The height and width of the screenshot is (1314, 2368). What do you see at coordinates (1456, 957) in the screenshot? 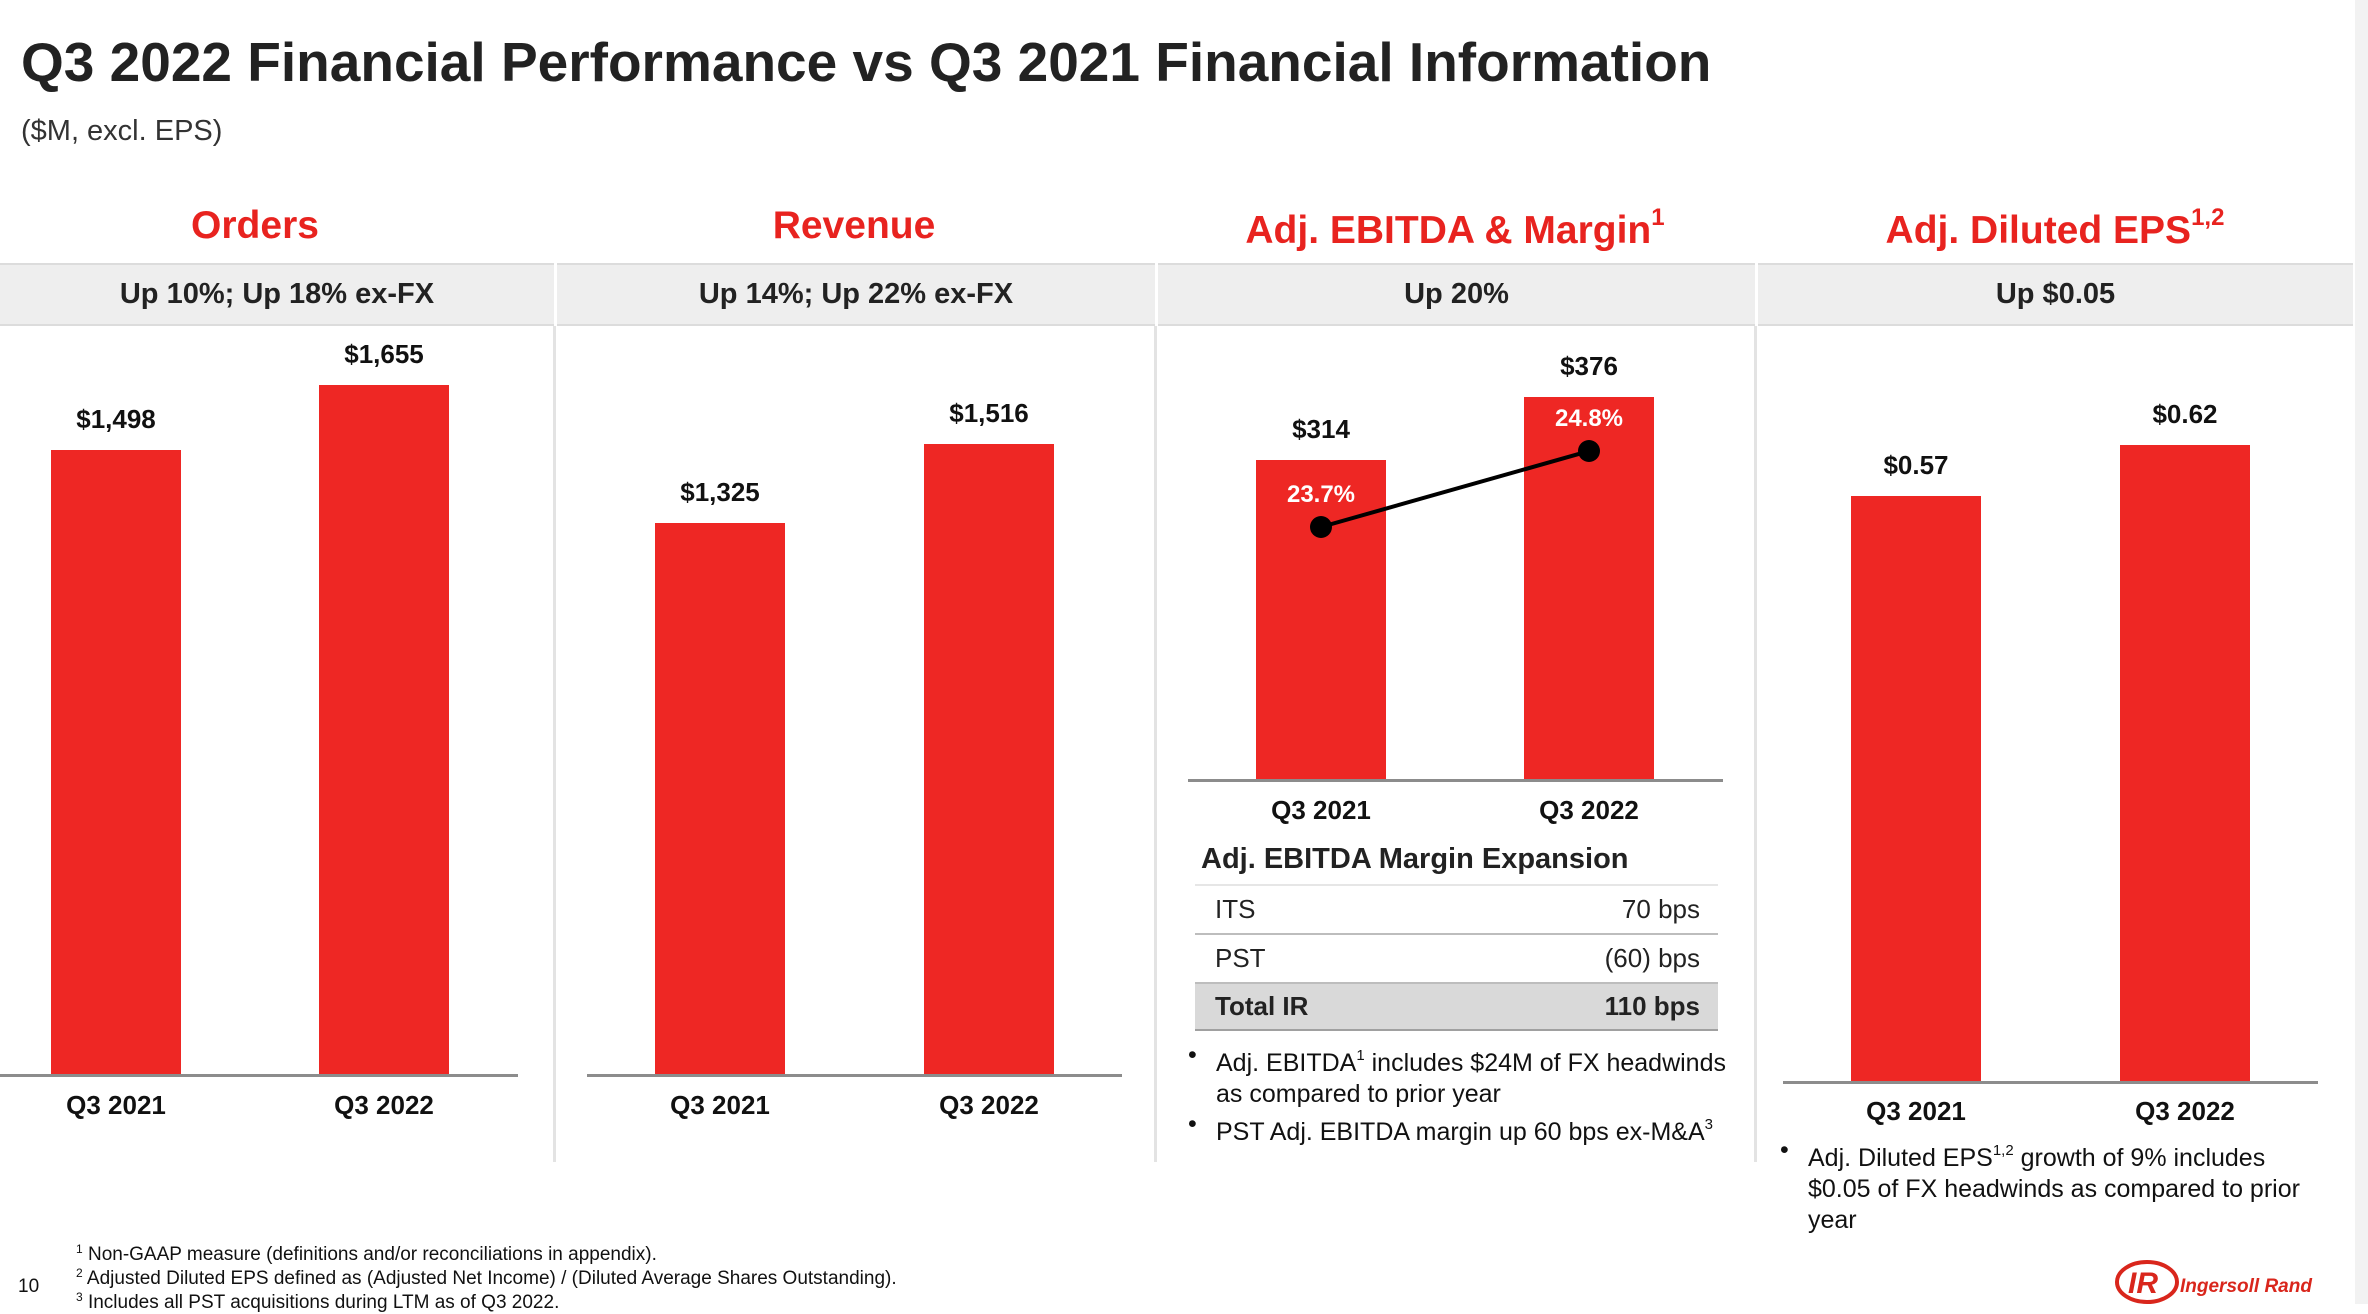
I see `table-row: PST (60) bps` at bounding box center [1456, 957].